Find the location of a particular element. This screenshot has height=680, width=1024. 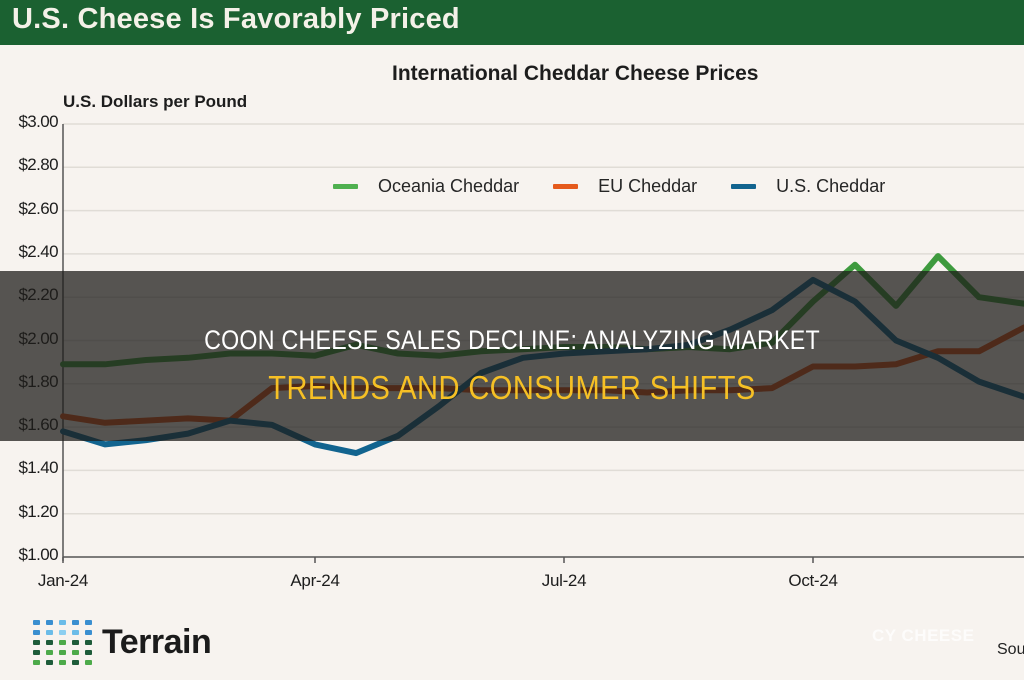

logo-text: Terrain is located at coordinates (157, 642).